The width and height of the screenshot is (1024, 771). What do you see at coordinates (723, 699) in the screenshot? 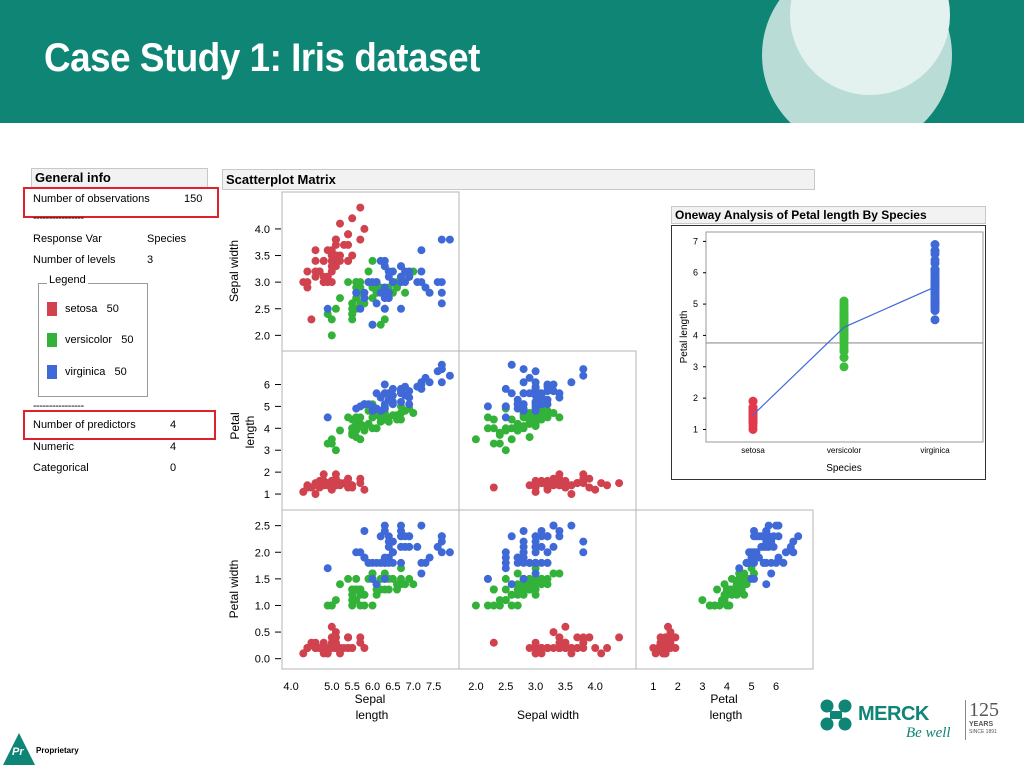
I see `x-axis-label: Petal` at bounding box center [723, 699].